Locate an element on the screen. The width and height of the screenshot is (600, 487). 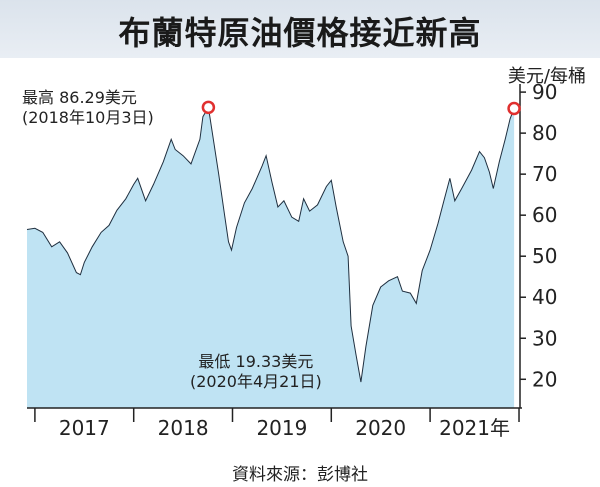
y-tick-label: 30 is located at coordinates (544, 338).